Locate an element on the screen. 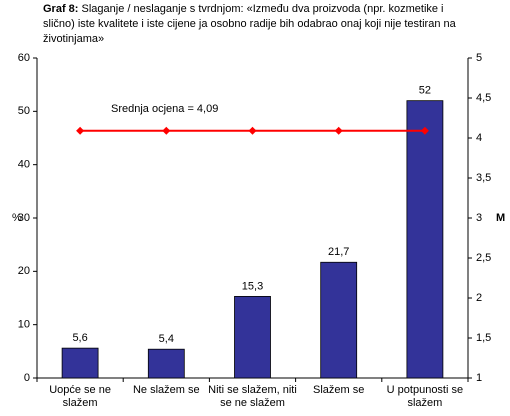  x-tick-label: Ne slažem se is located at coordinates (166, 390).